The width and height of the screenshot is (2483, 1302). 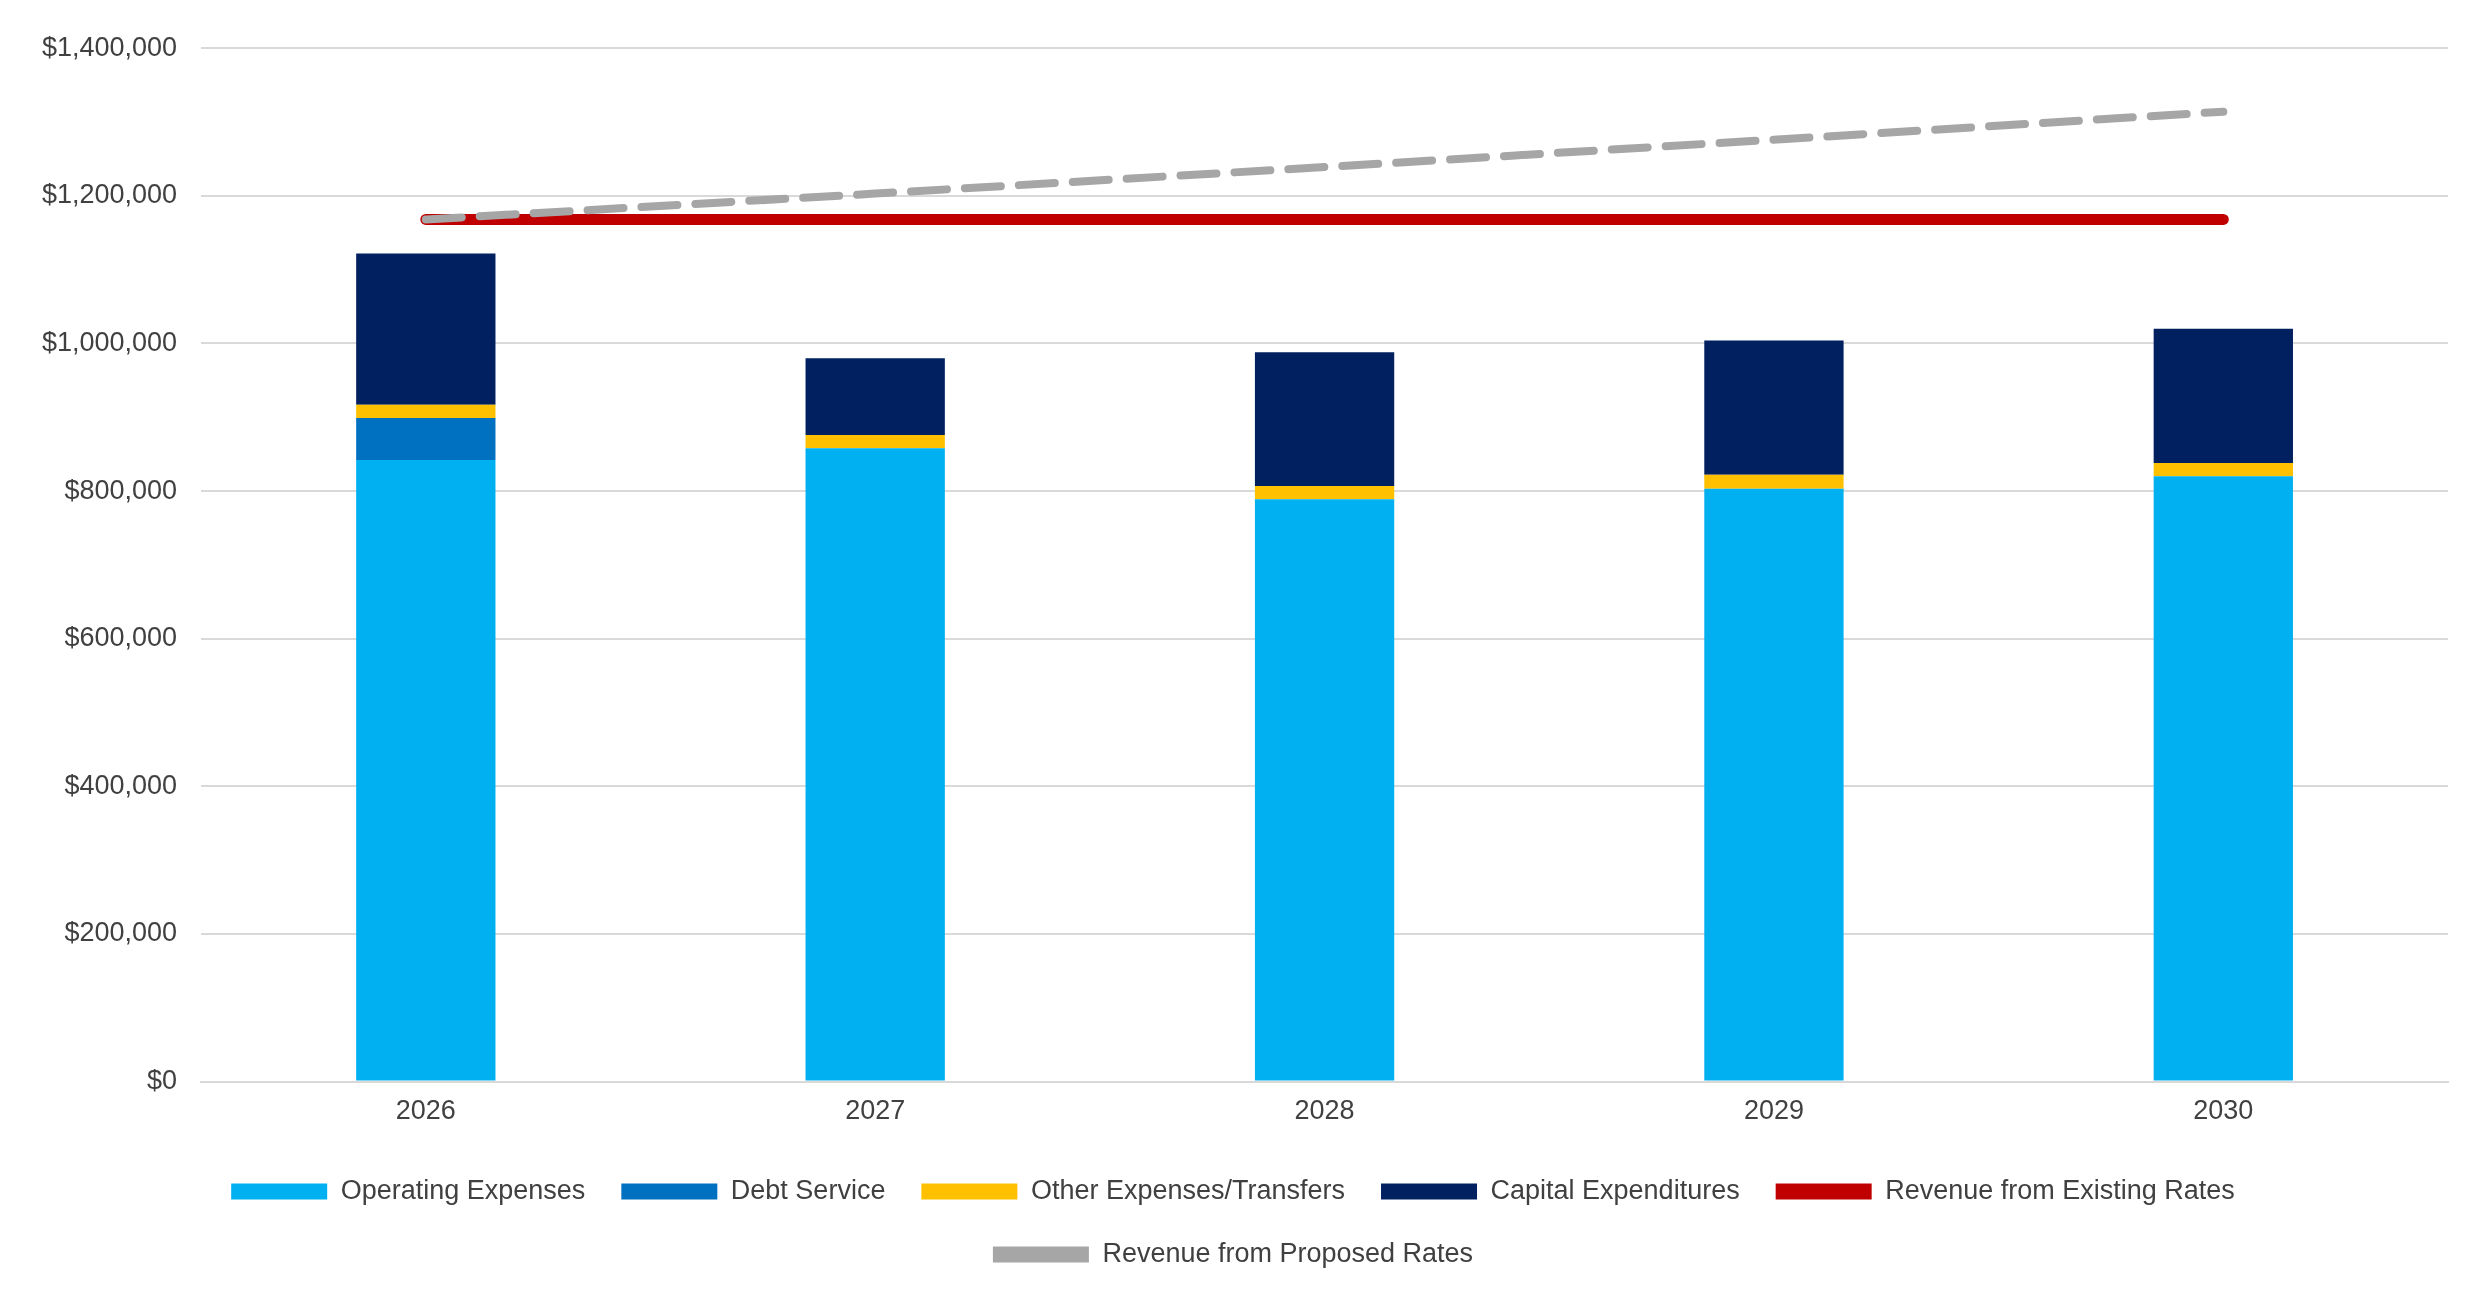 I want to click on y-tick-label: $1,200,000, so click(x=109, y=194).